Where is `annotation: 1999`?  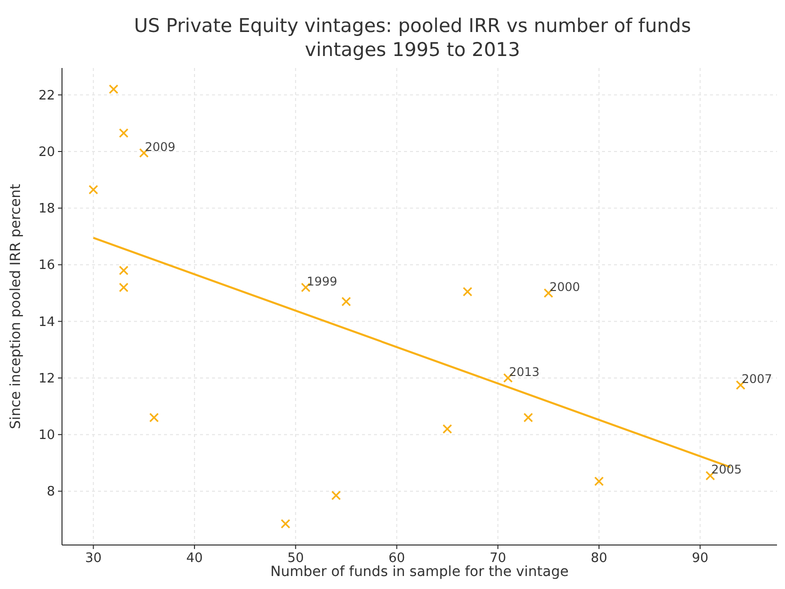 annotation: 1999 is located at coordinates (322, 281).